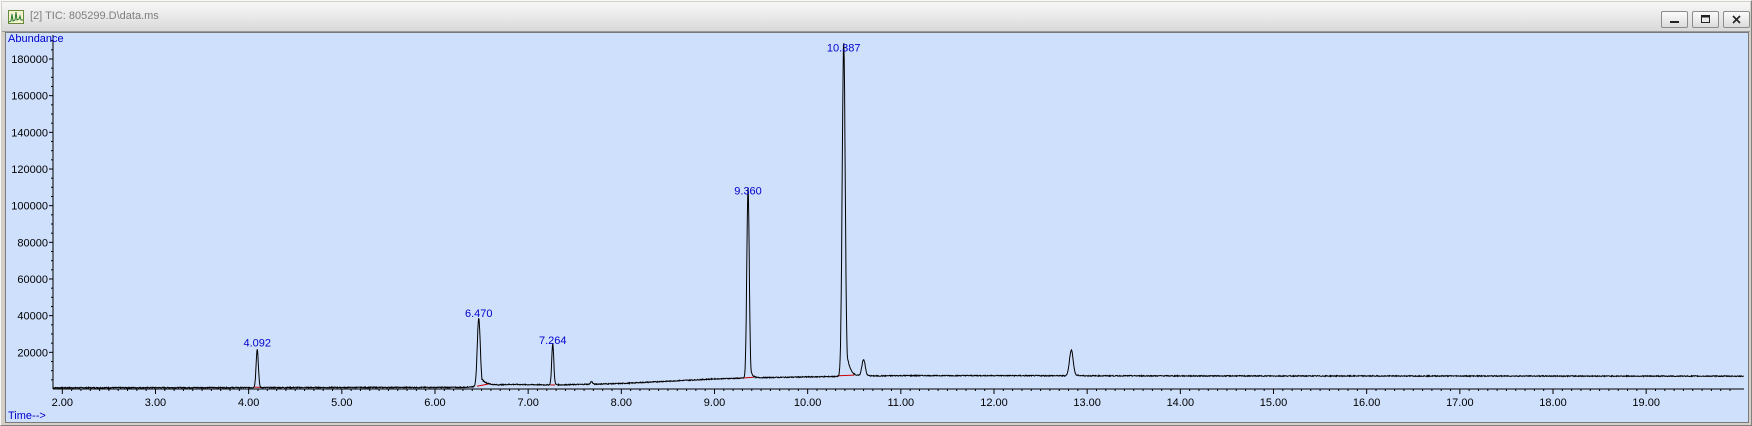 Image resolution: width=1752 pixels, height=426 pixels. Describe the element at coordinates (29, 207) in the screenshot. I see `y-tick-label: 100000` at that location.